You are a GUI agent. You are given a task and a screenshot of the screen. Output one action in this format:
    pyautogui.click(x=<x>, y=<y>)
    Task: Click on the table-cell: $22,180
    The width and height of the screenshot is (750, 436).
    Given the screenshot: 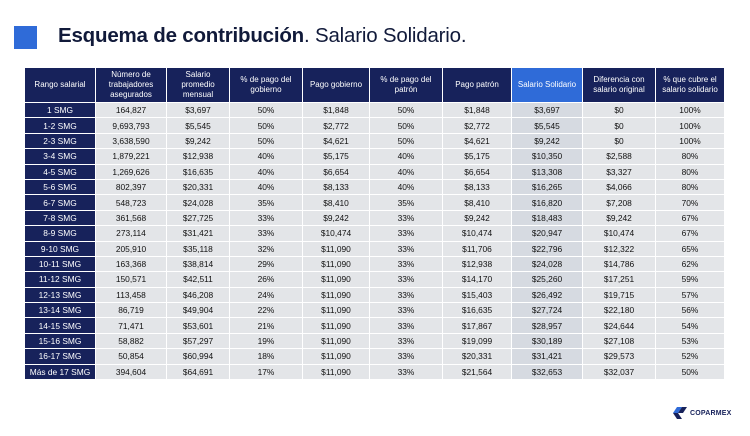 What is the action you would take?
    pyautogui.click(x=619, y=310)
    